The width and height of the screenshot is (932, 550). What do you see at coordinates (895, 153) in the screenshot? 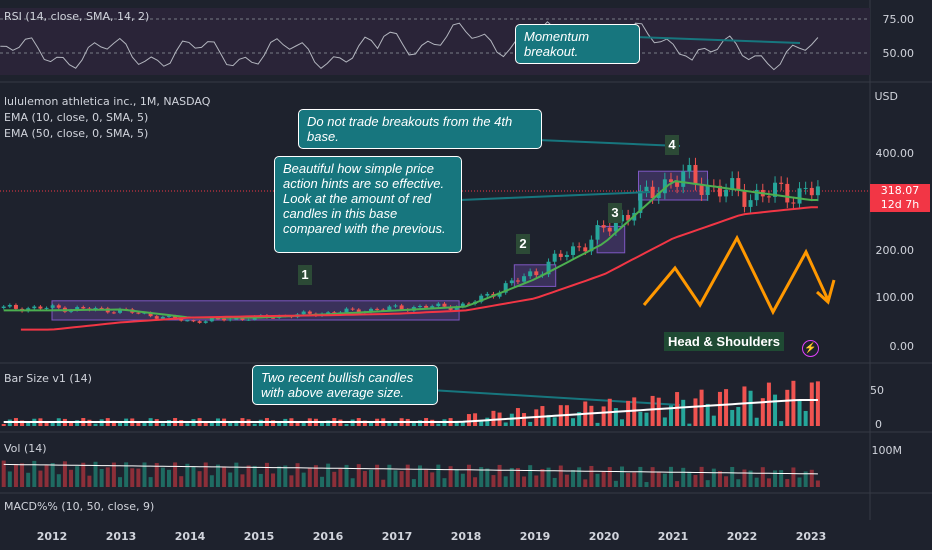
I see `price-level-400: 400.00` at bounding box center [895, 153].